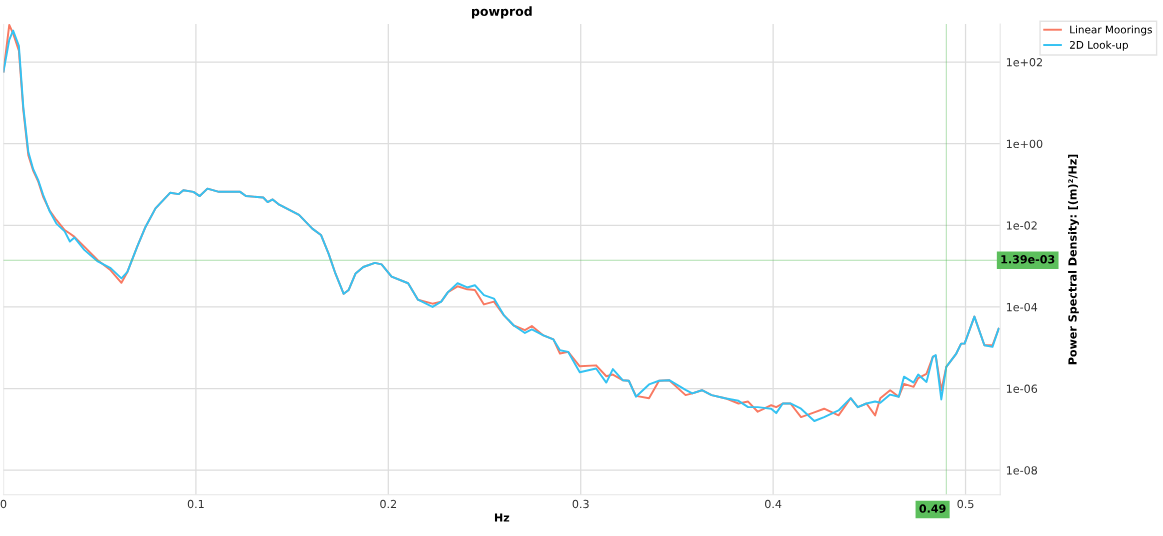 The image size is (1163, 536). Describe the element at coordinates (1098, 45) in the screenshot. I see `legend-label: 2D Look-up` at that location.